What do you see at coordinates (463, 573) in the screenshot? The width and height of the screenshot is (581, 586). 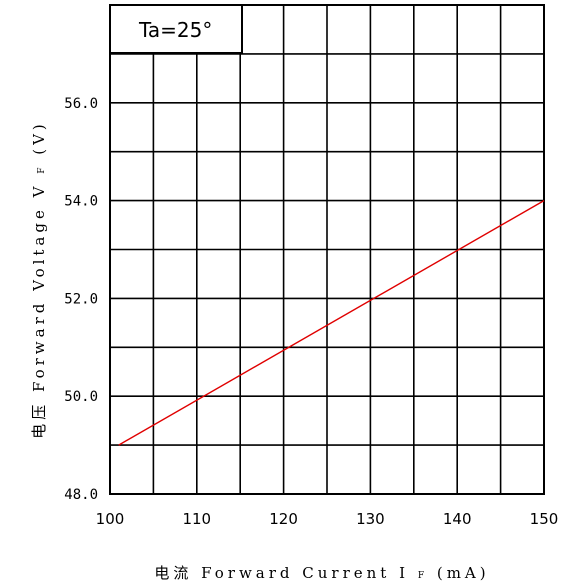 I see `x-axis-label-unit: (mA)` at bounding box center [463, 573].